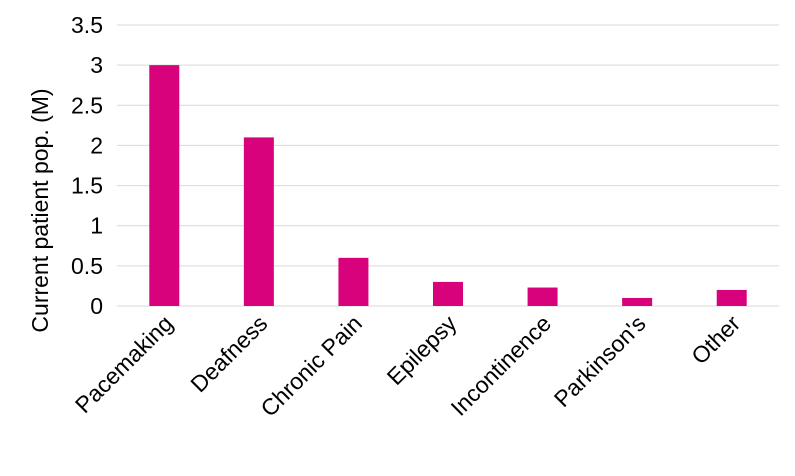 This screenshot has width=795, height=476. Describe the element at coordinates (448, 293) in the screenshot. I see `bar-epilepsy` at that location.